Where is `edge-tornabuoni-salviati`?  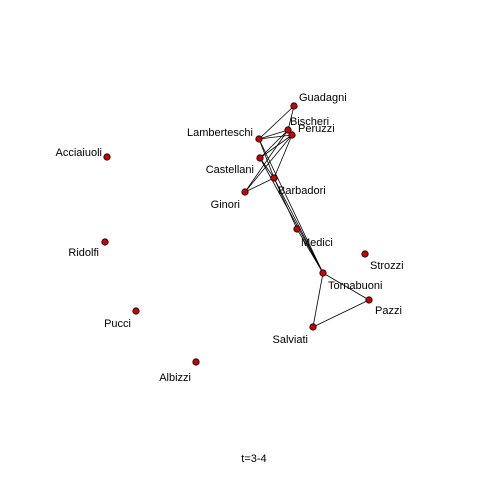
edge-tornabuoni-salviati is located at coordinates (318, 300).